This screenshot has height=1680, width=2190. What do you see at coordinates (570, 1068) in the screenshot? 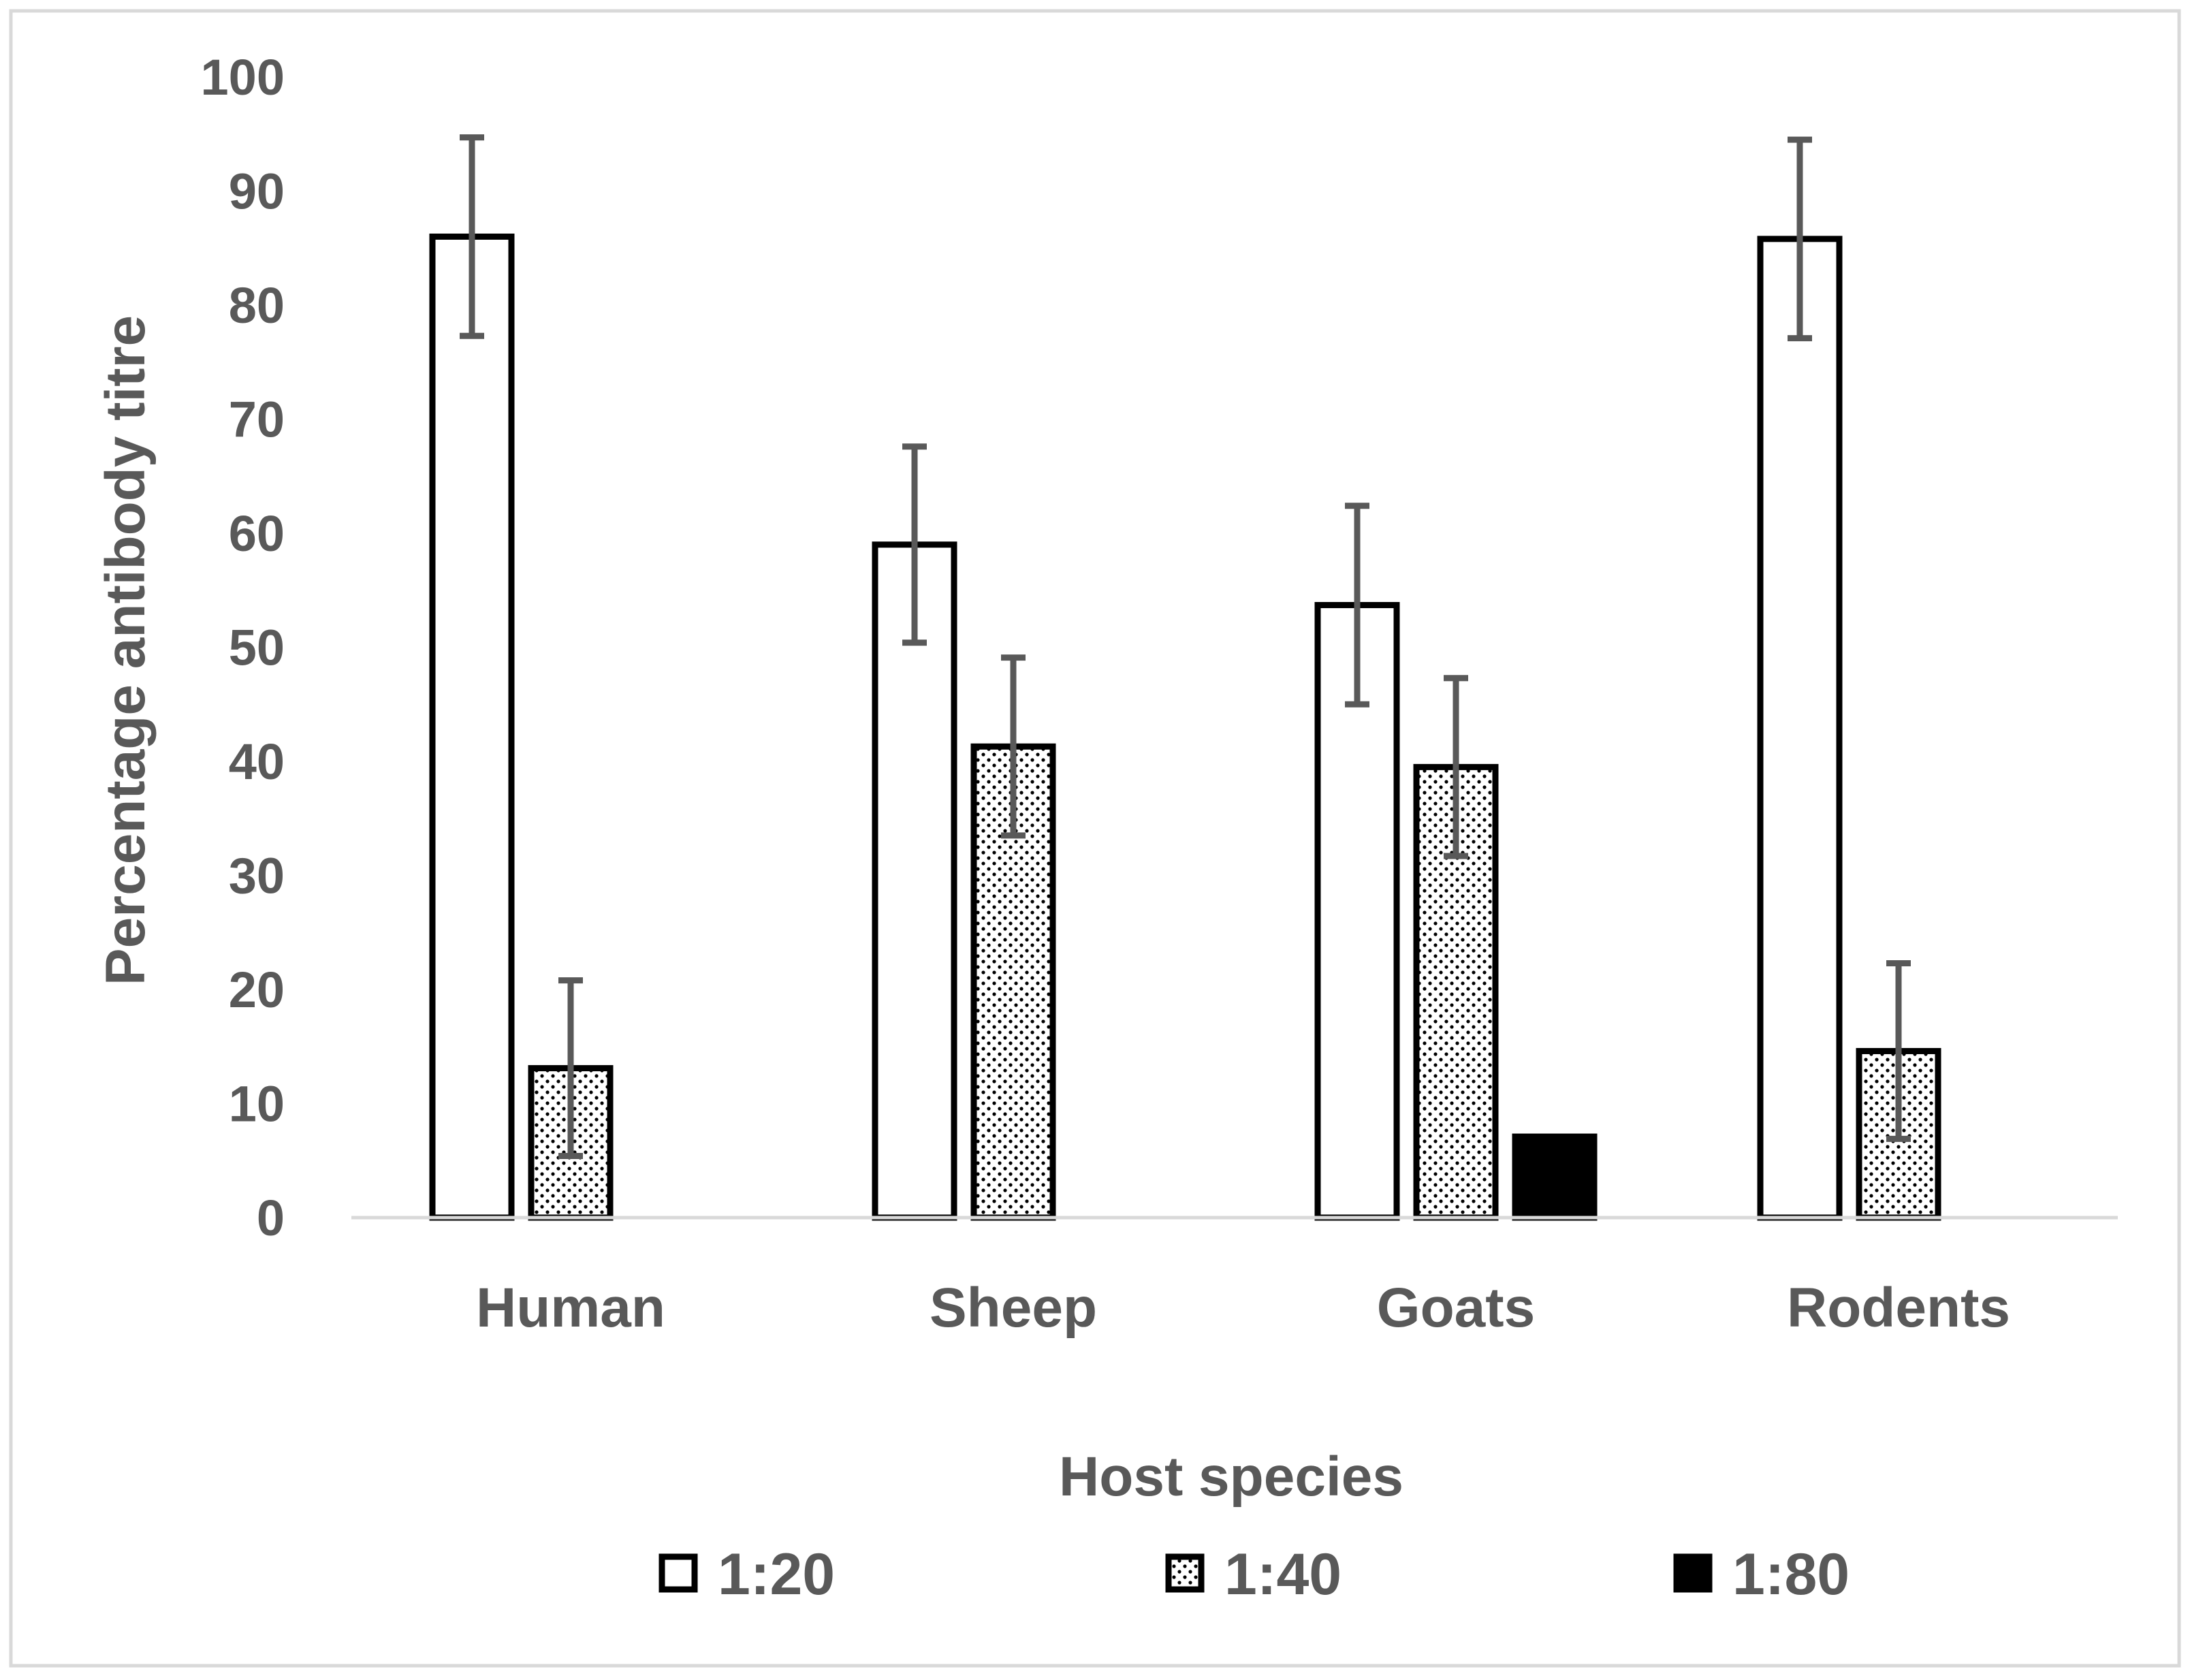
I see `error-bar-1-40-human` at bounding box center [570, 1068].